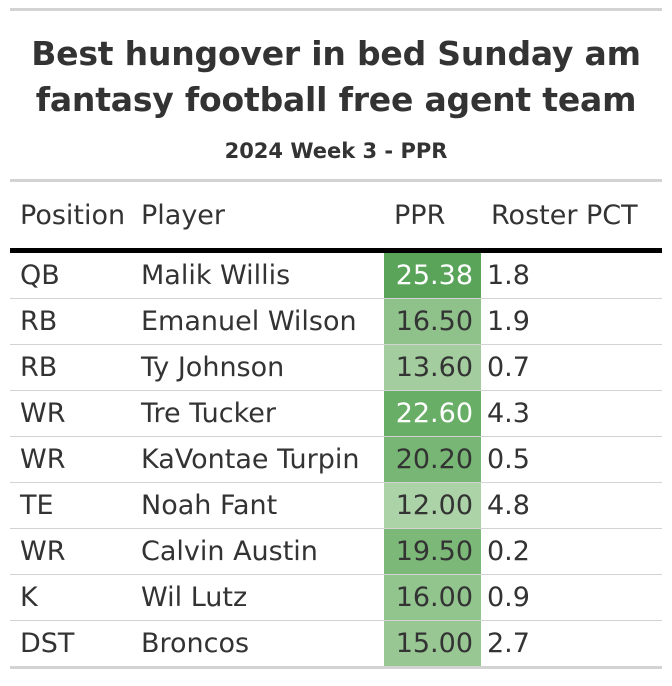  What do you see at coordinates (257, 597) in the screenshot?
I see `cell-player: Wil Lutz` at bounding box center [257, 597].